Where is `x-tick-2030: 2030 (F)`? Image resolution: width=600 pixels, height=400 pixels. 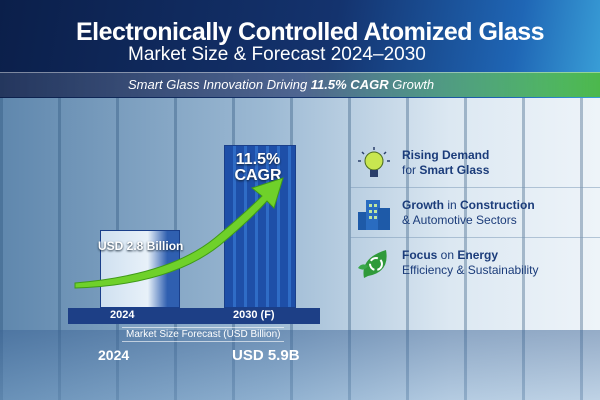 x-tick-2030: 2030 (F) is located at coordinates (254, 315).